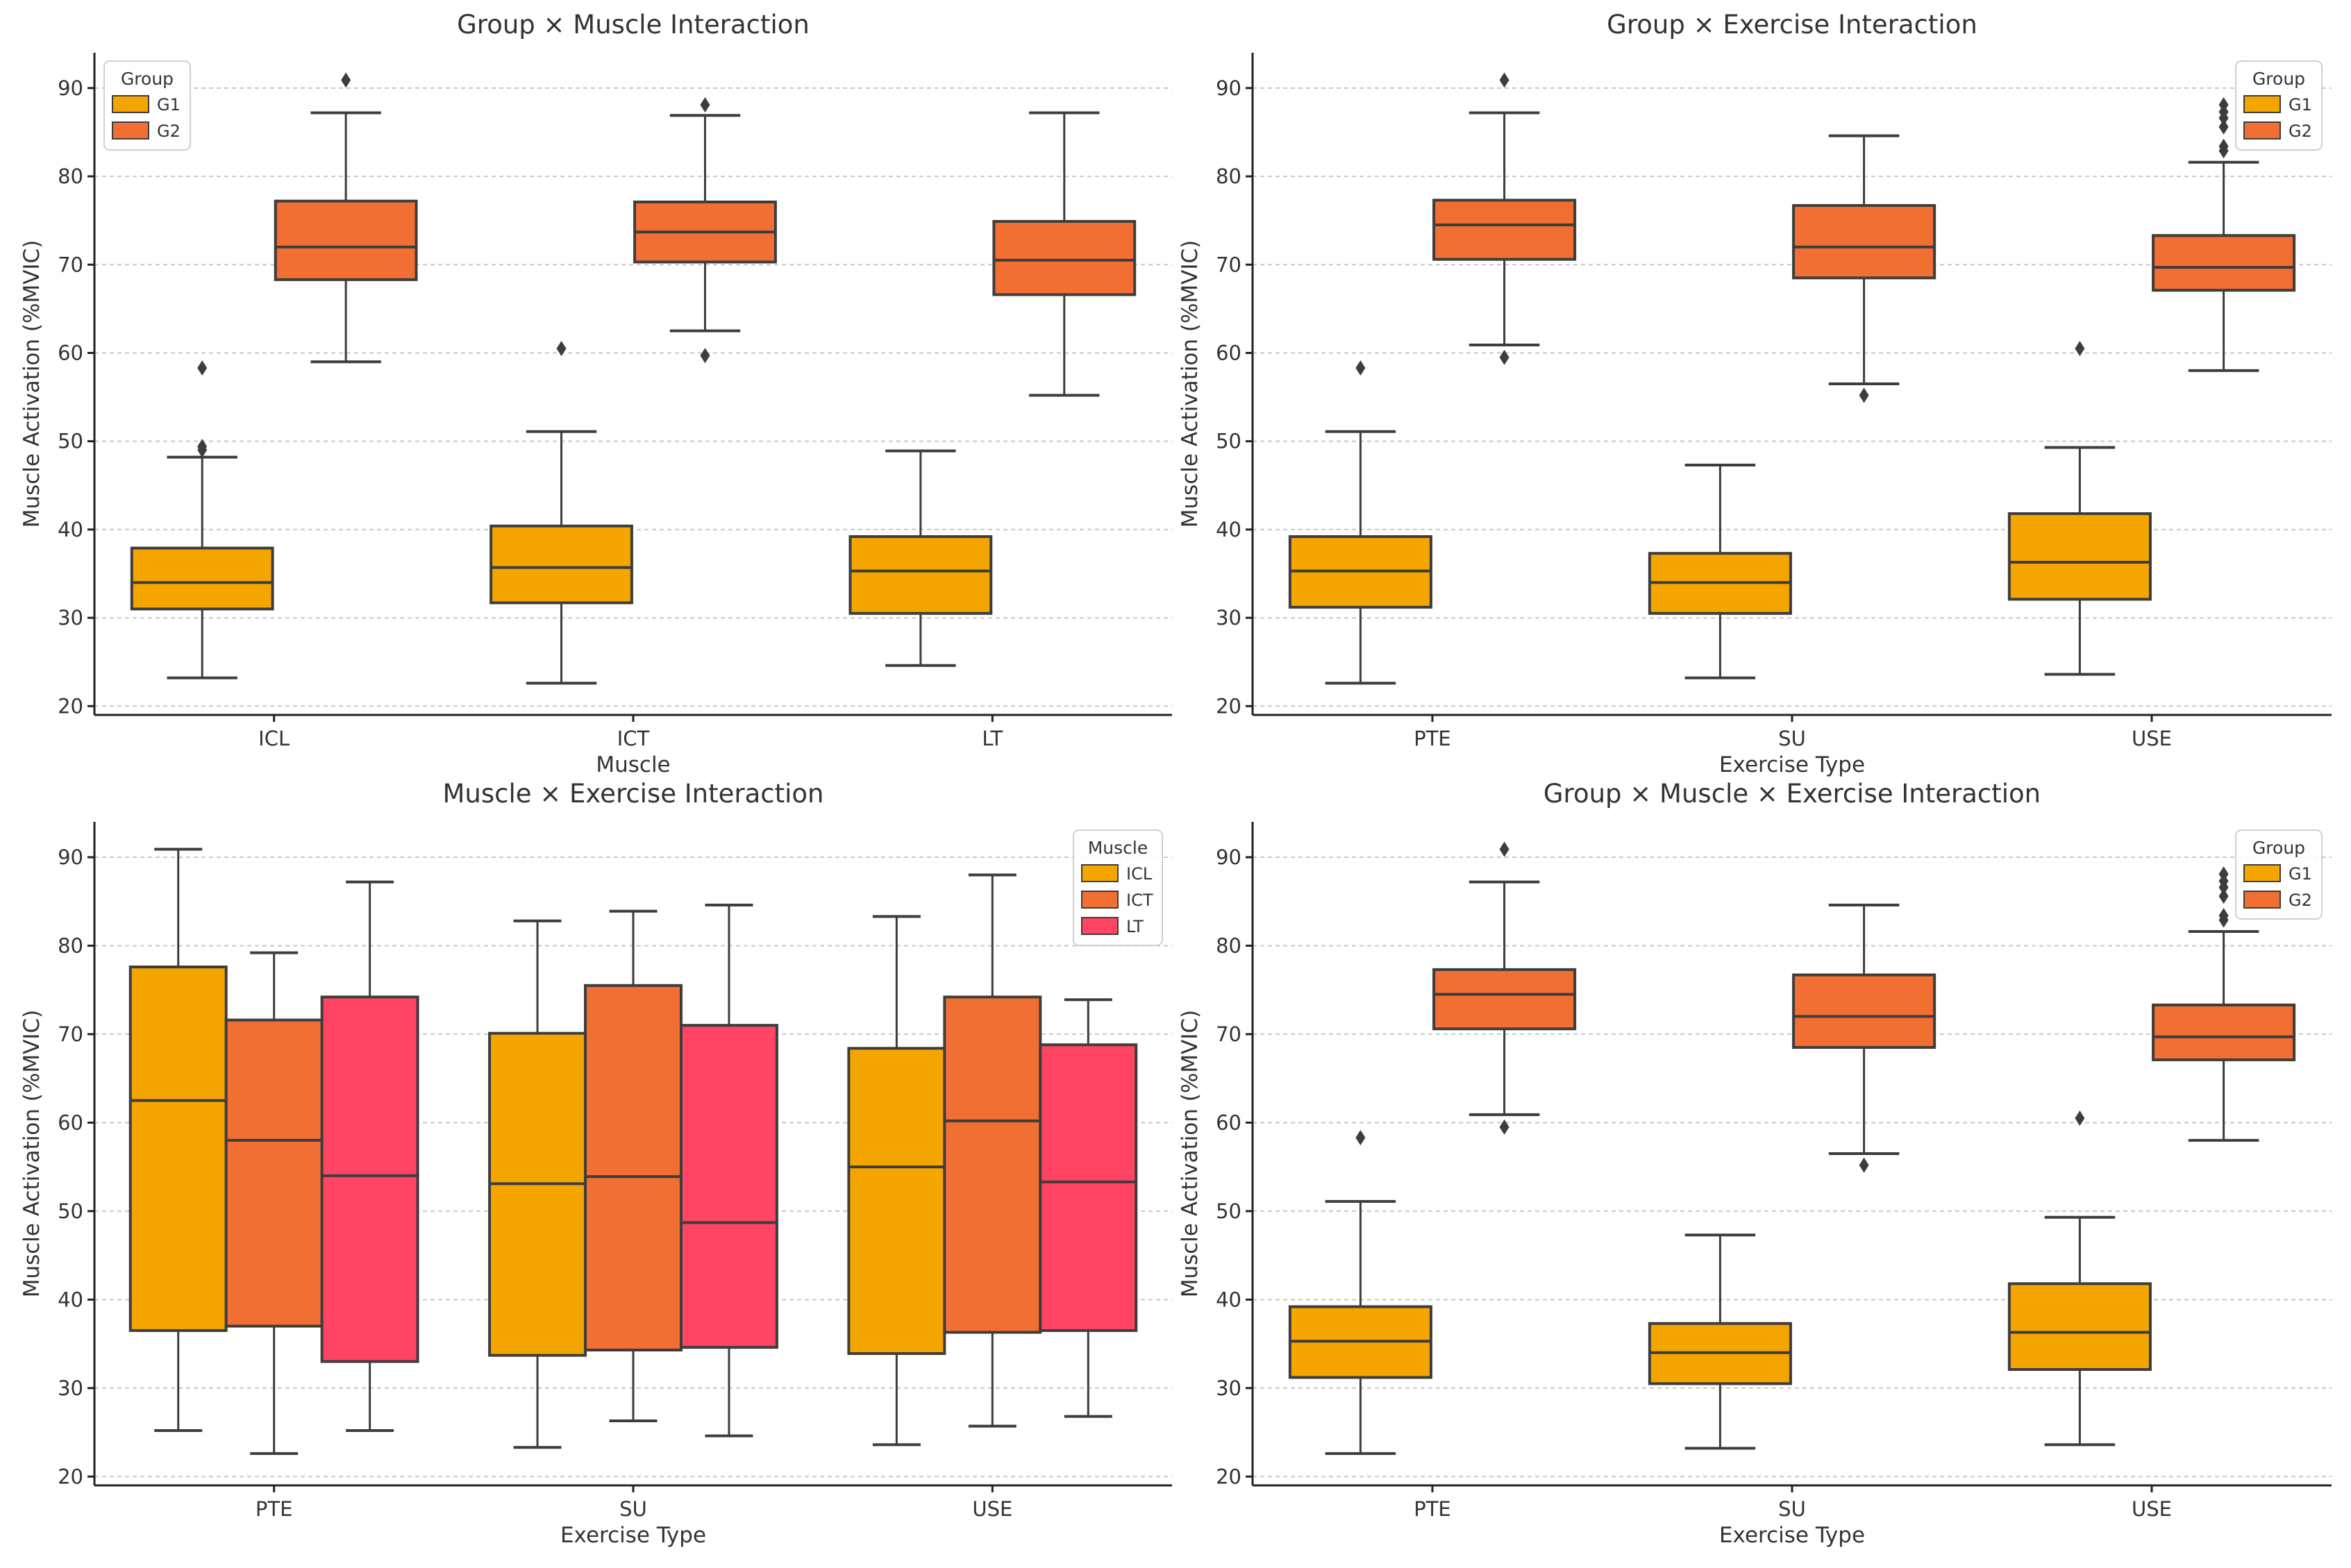 This screenshot has width=2351, height=1568. I want to click on x-axis-label: Muscle, so click(633, 764).